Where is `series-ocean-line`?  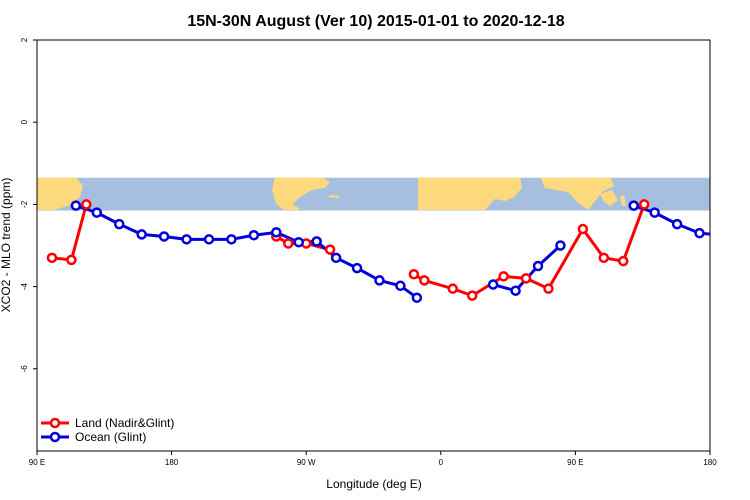 series-ocean-line is located at coordinates (246, 251).